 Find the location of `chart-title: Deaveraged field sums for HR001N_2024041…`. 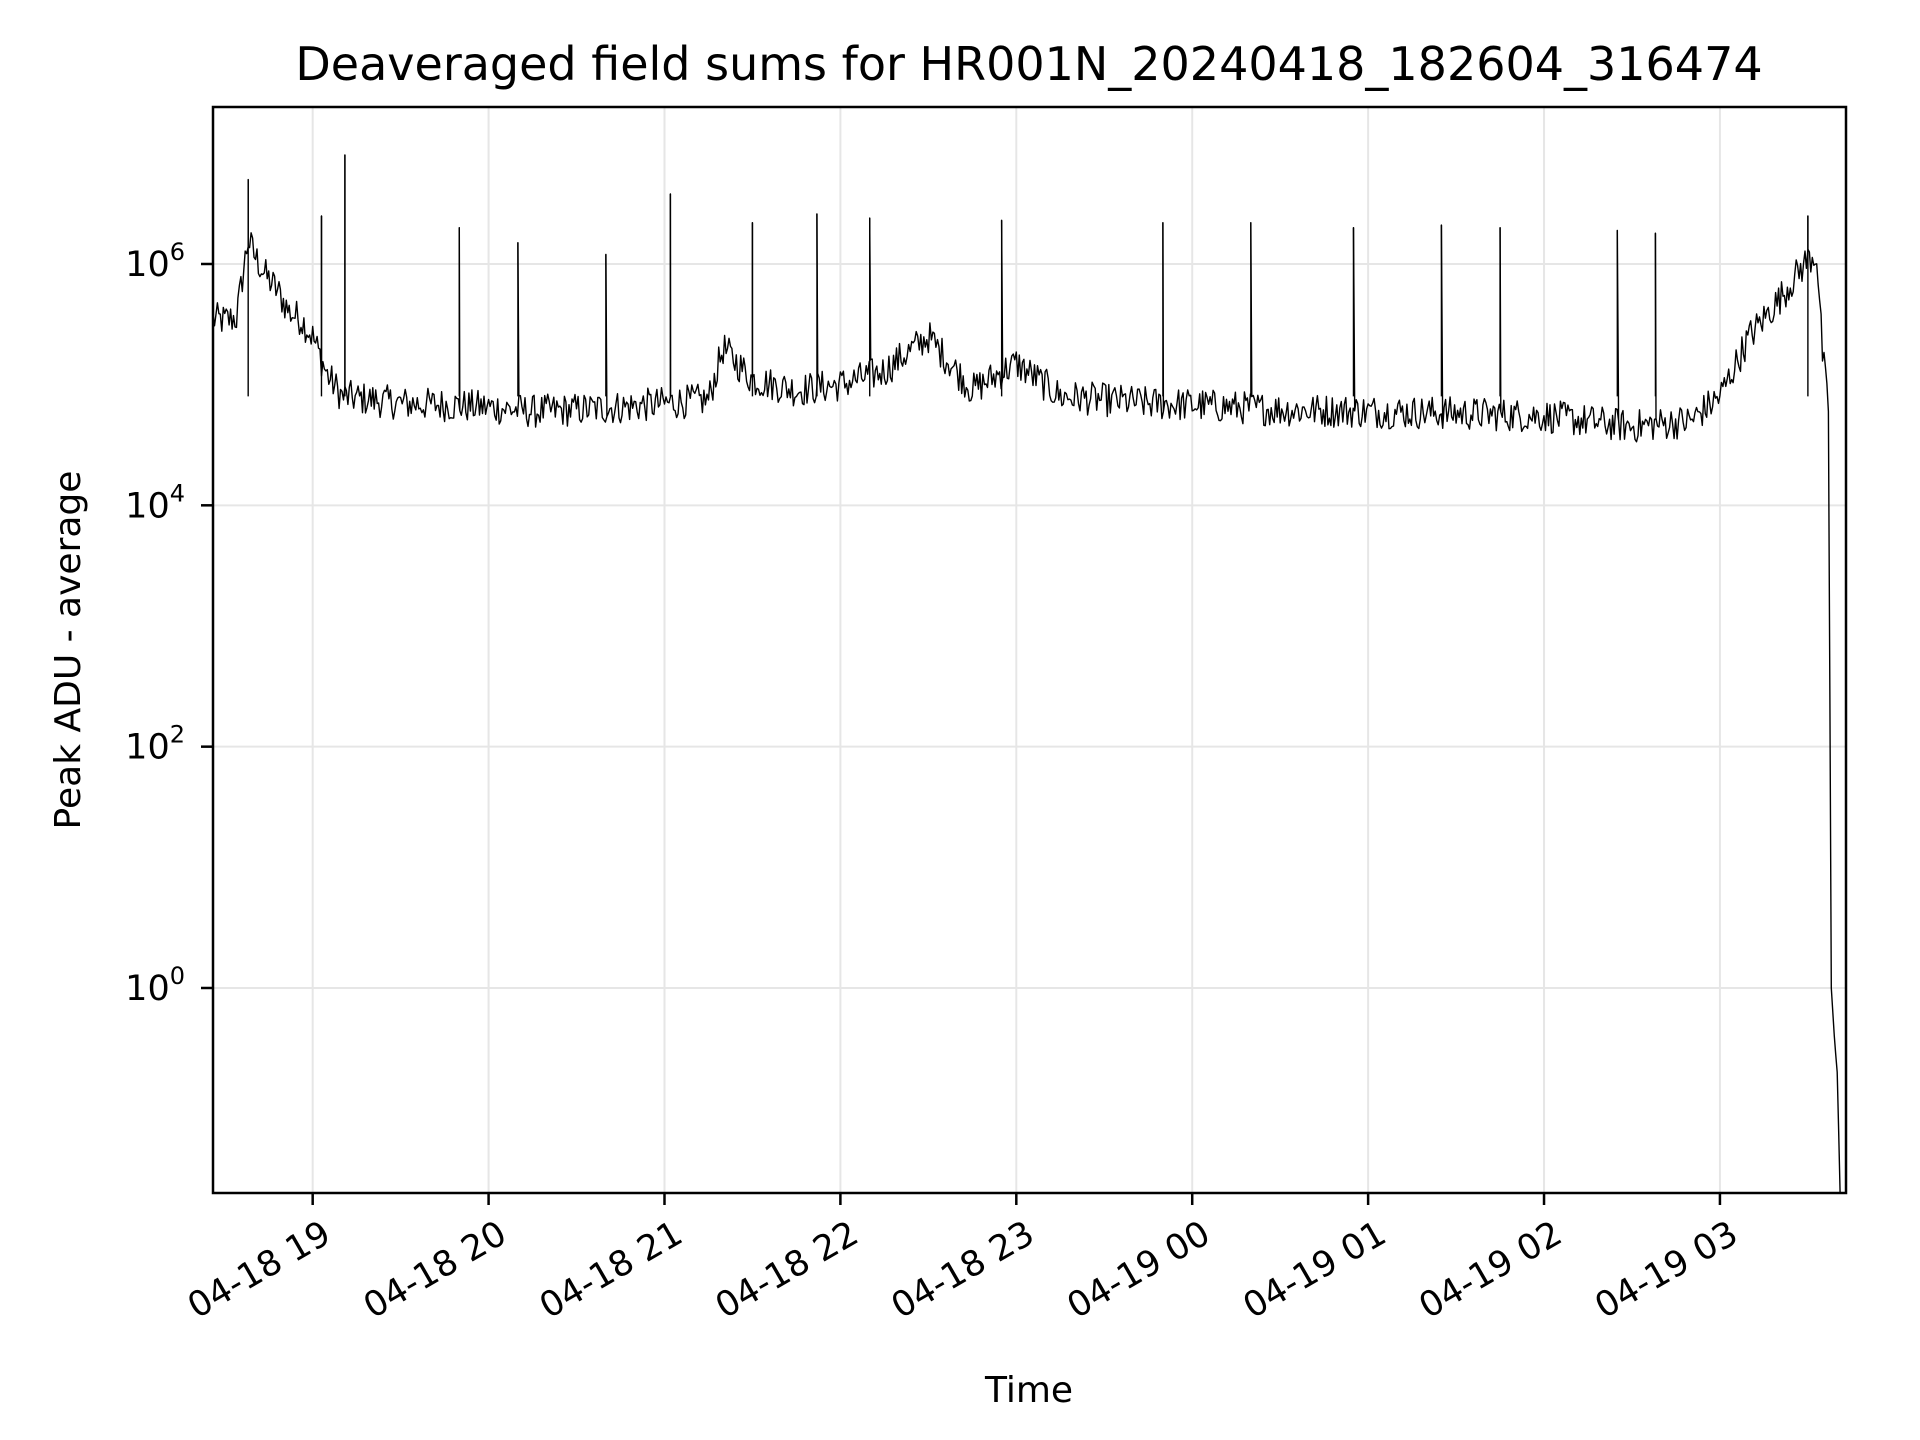

chart-title: Deaveraged field sums for HR001N_2024041… is located at coordinates (1028, 64).